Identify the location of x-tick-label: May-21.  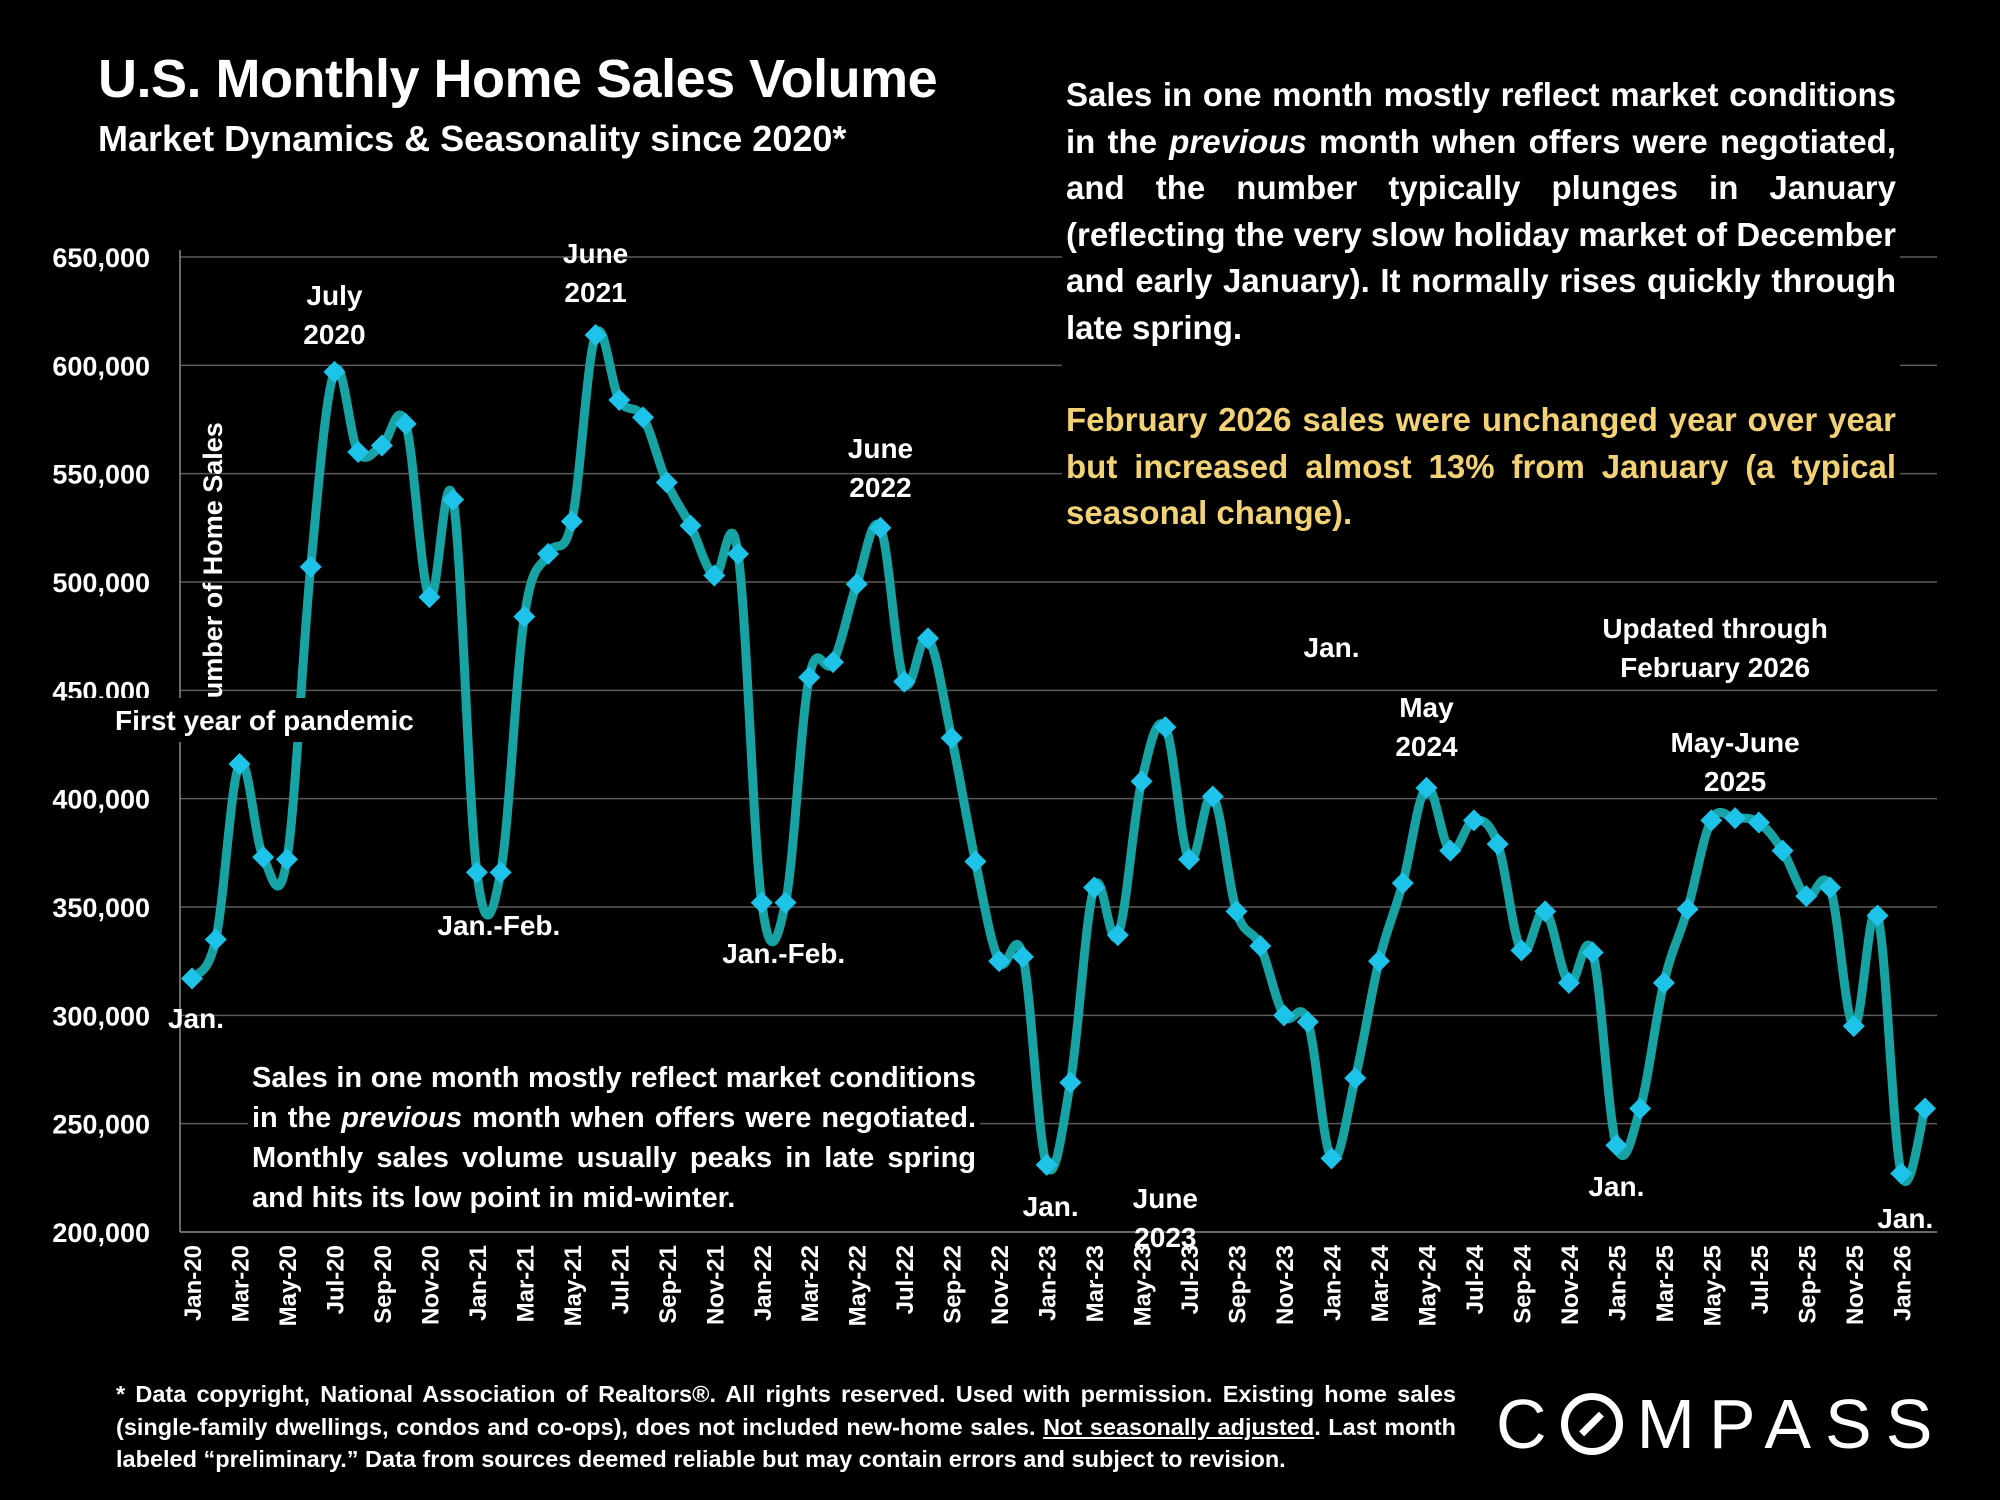
(573, 1285).